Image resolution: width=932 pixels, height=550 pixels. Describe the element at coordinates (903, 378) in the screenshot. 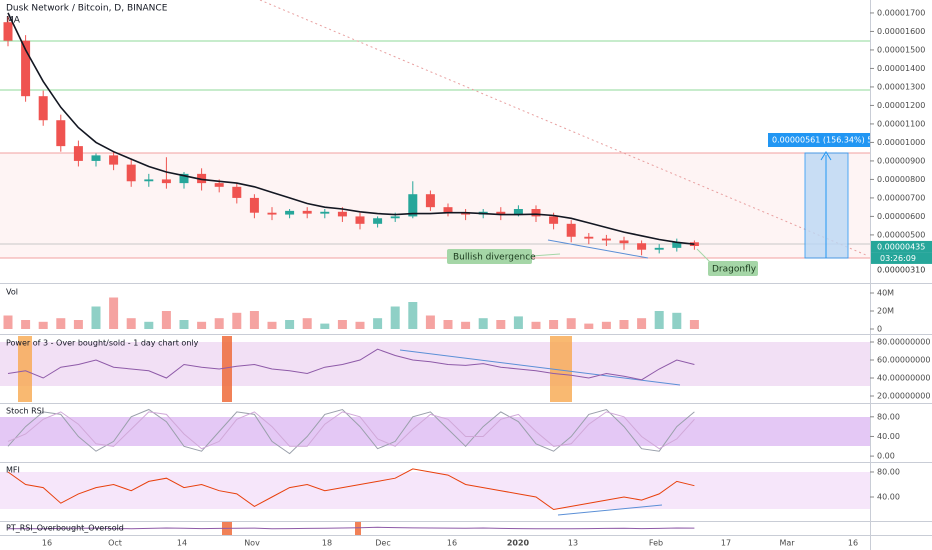

I see `y-tick-label: 40.00000000` at that location.